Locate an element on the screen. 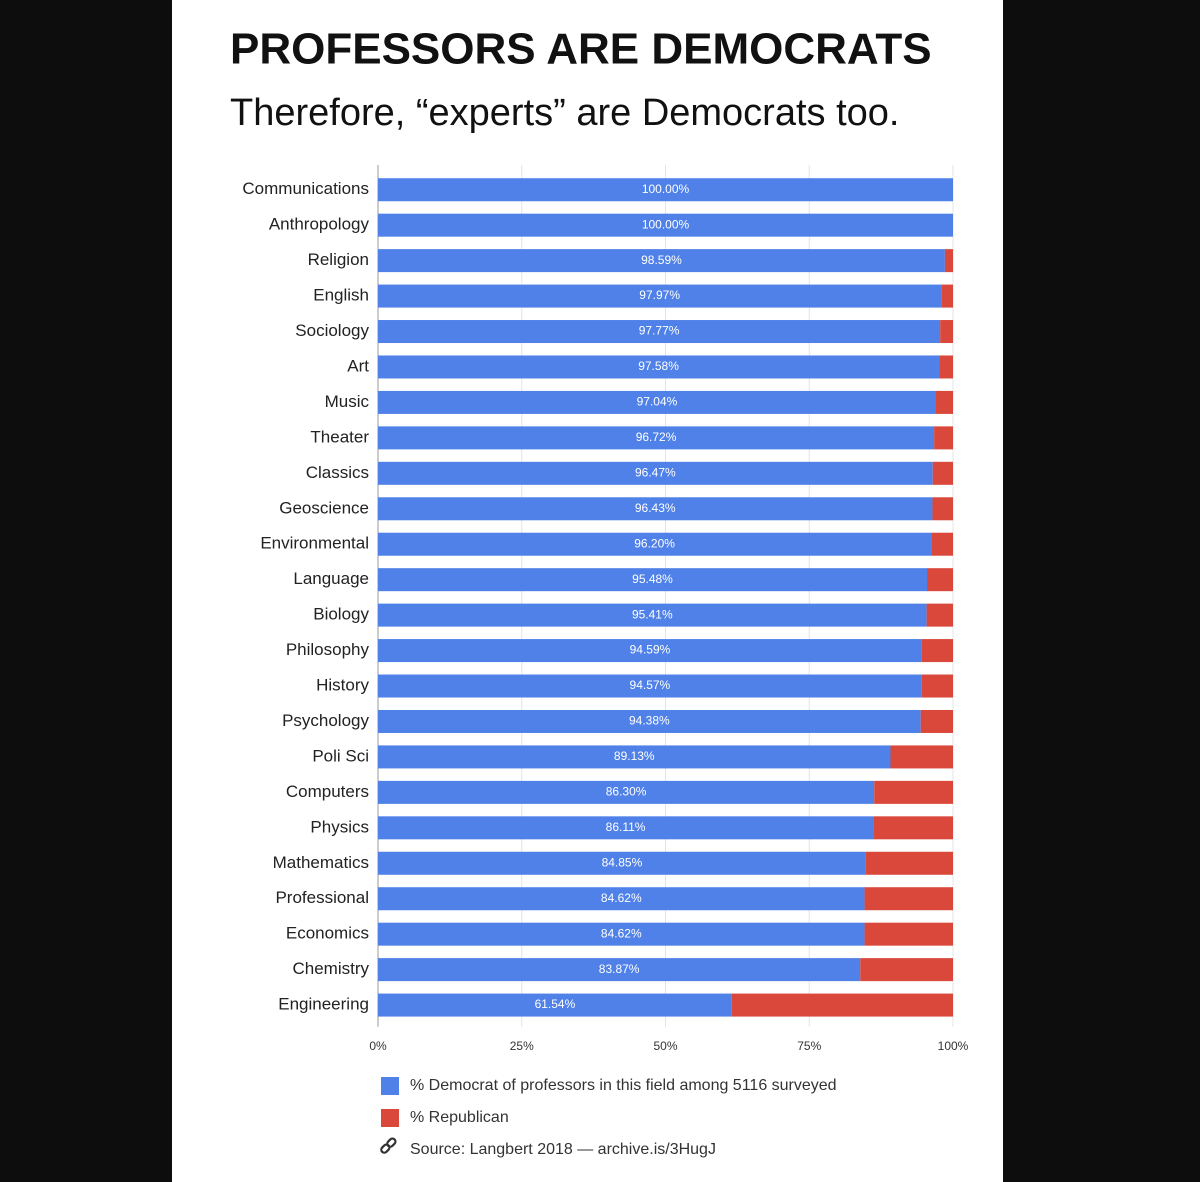  y-tick-label: Chemistry is located at coordinates (330, 968).